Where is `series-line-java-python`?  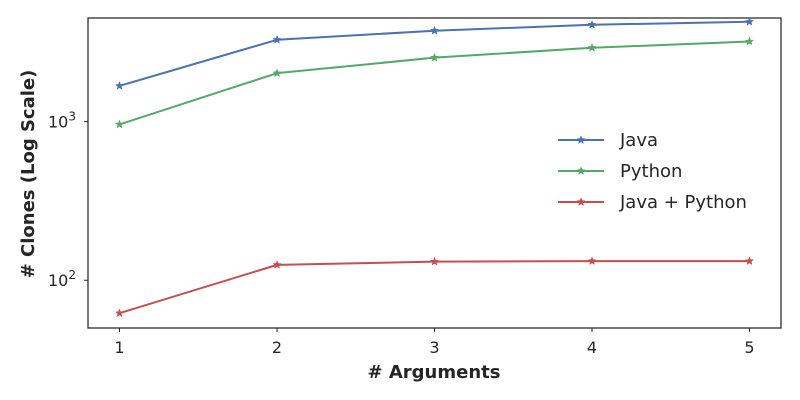
series-line-java-python is located at coordinates (434, 287).